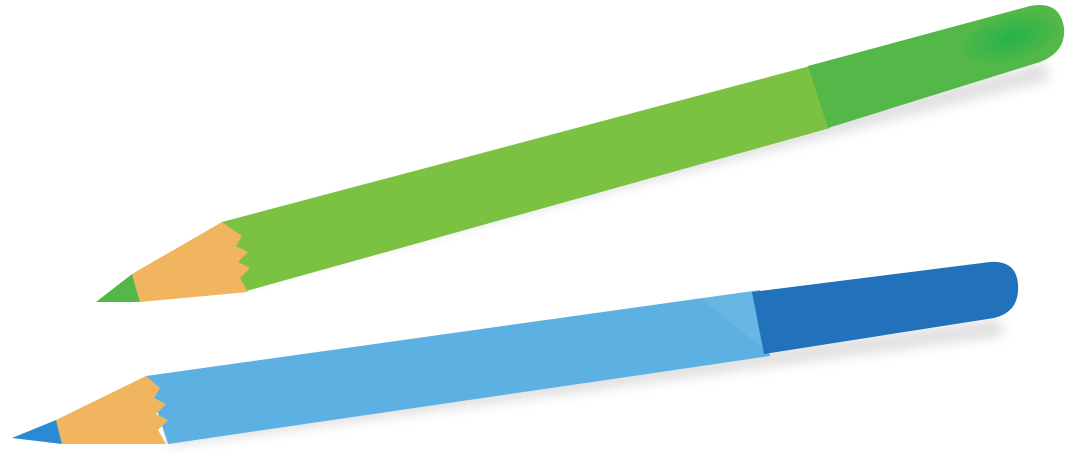  Describe the element at coordinates (118, 288) in the screenshot. I see `green-pencil-tip` at that location.